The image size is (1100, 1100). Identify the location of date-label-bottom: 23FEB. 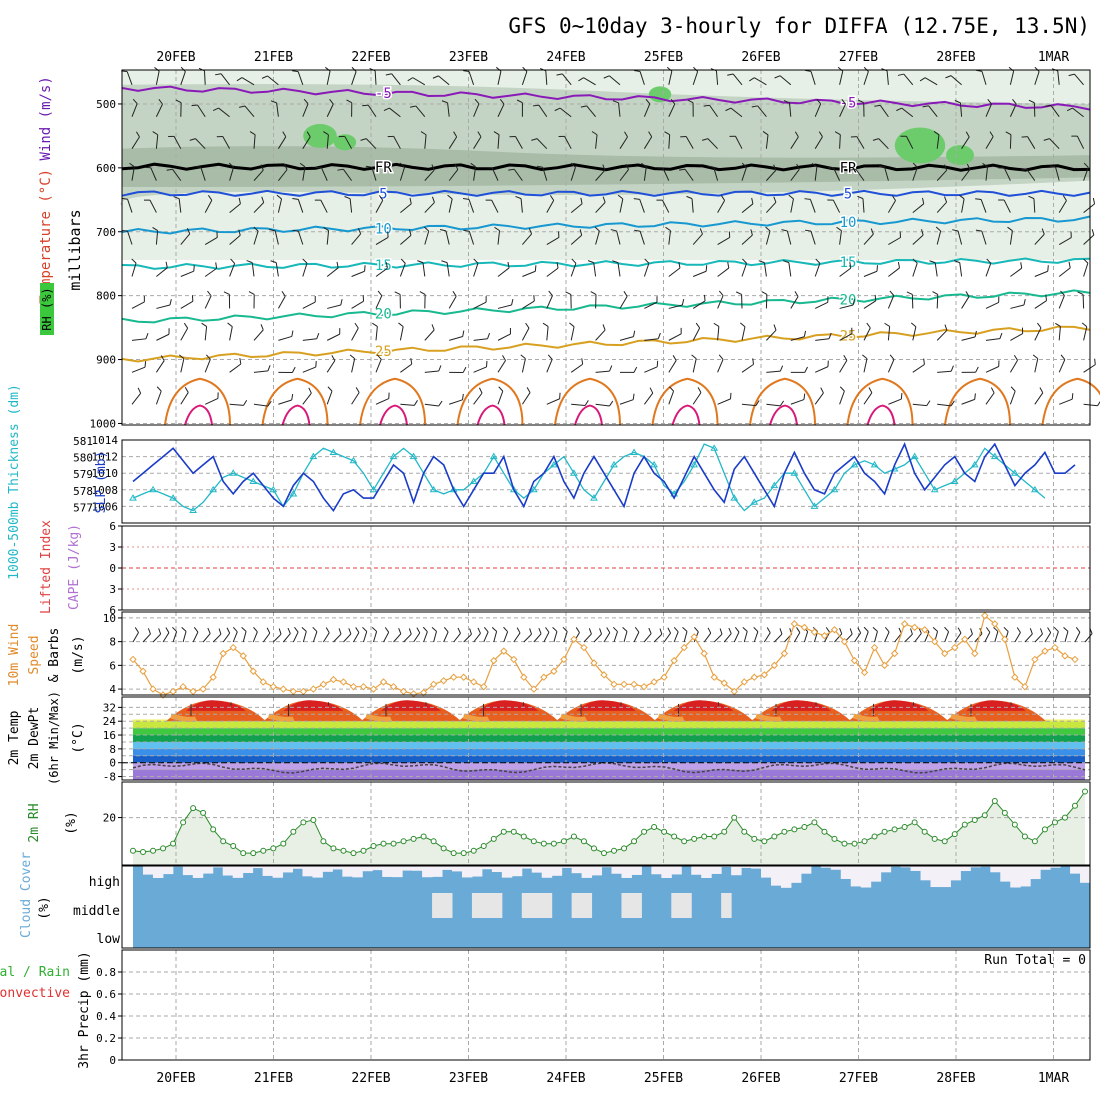
(468, 1078).